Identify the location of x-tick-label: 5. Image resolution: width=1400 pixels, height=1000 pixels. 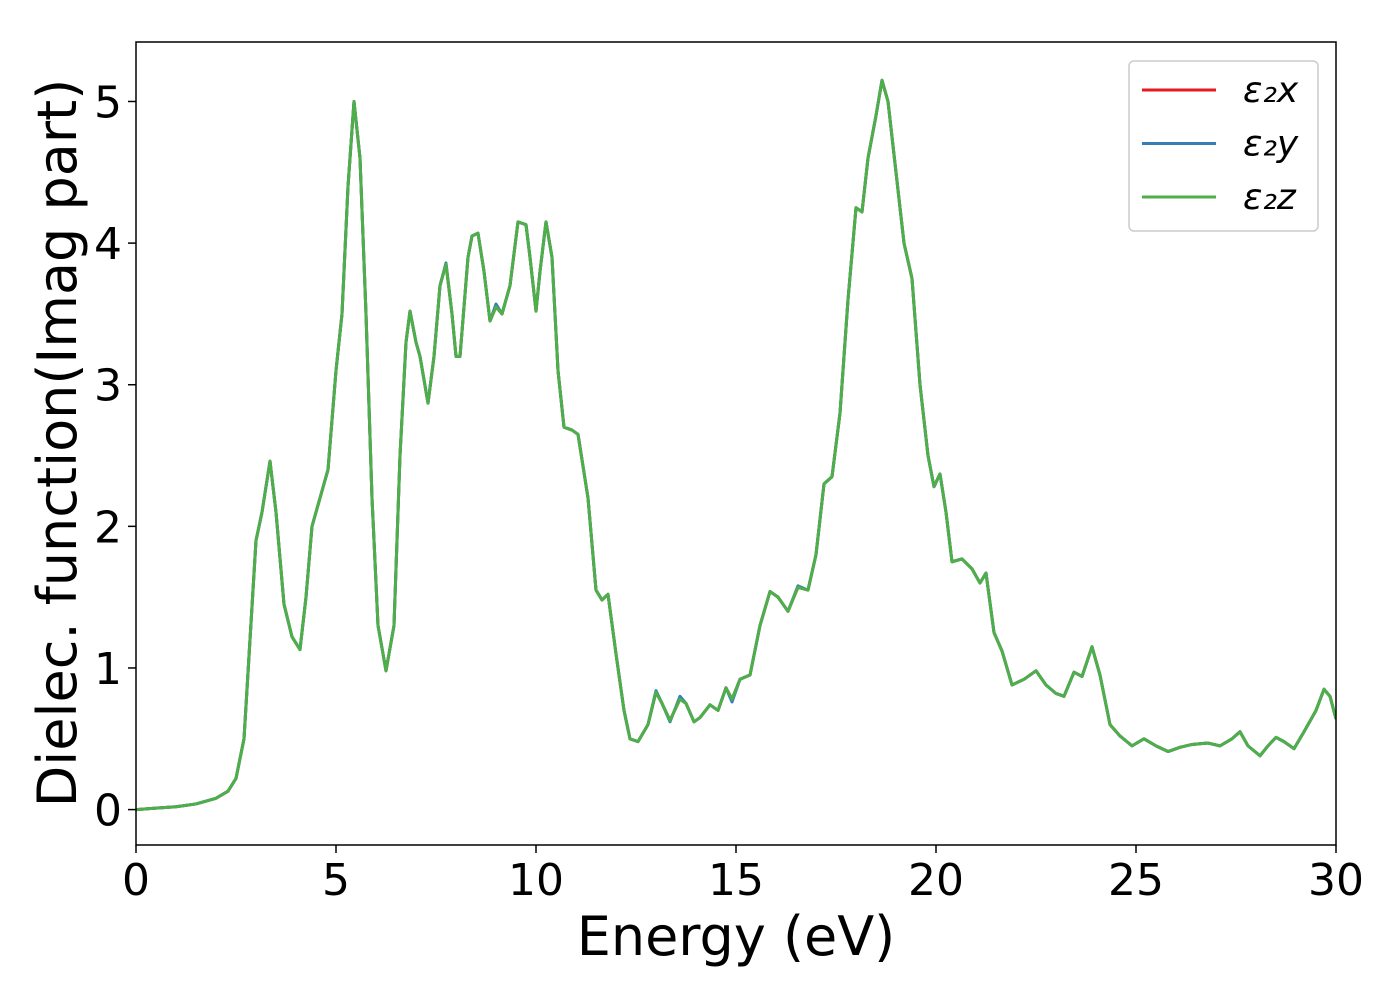
(336, 880).